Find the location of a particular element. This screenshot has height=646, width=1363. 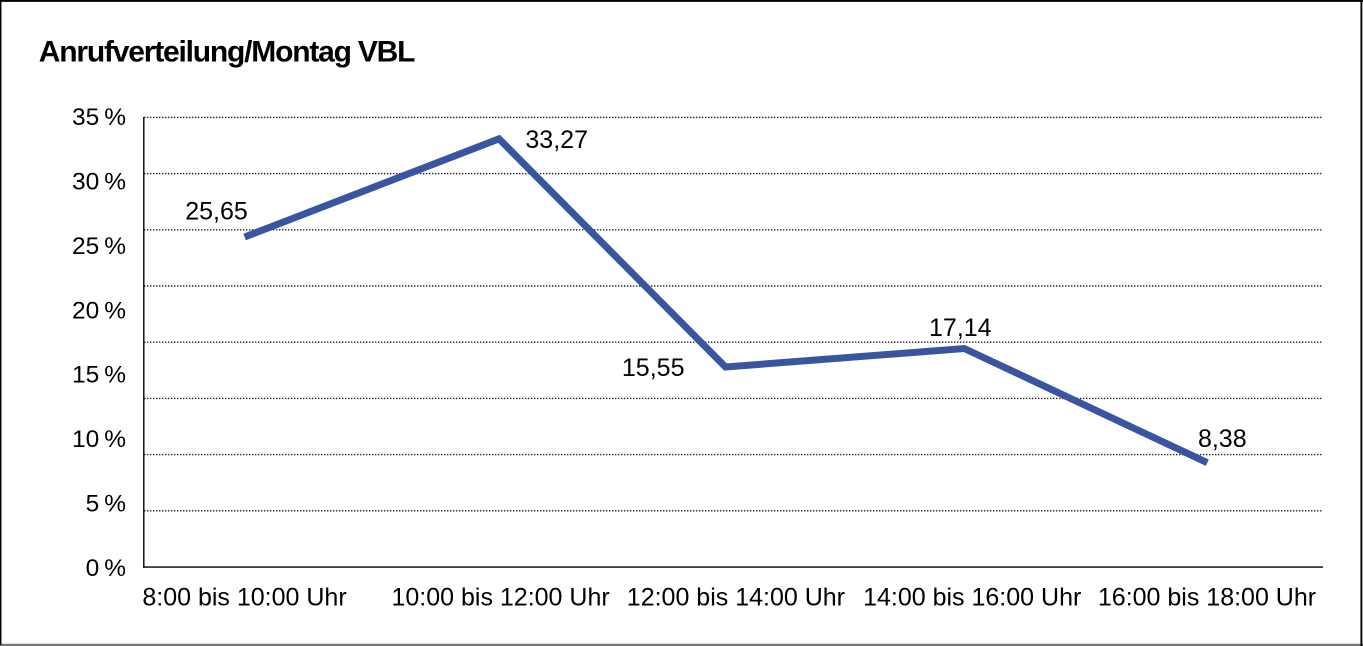

svg-text: 0 % is located at coordinates (106, 568).